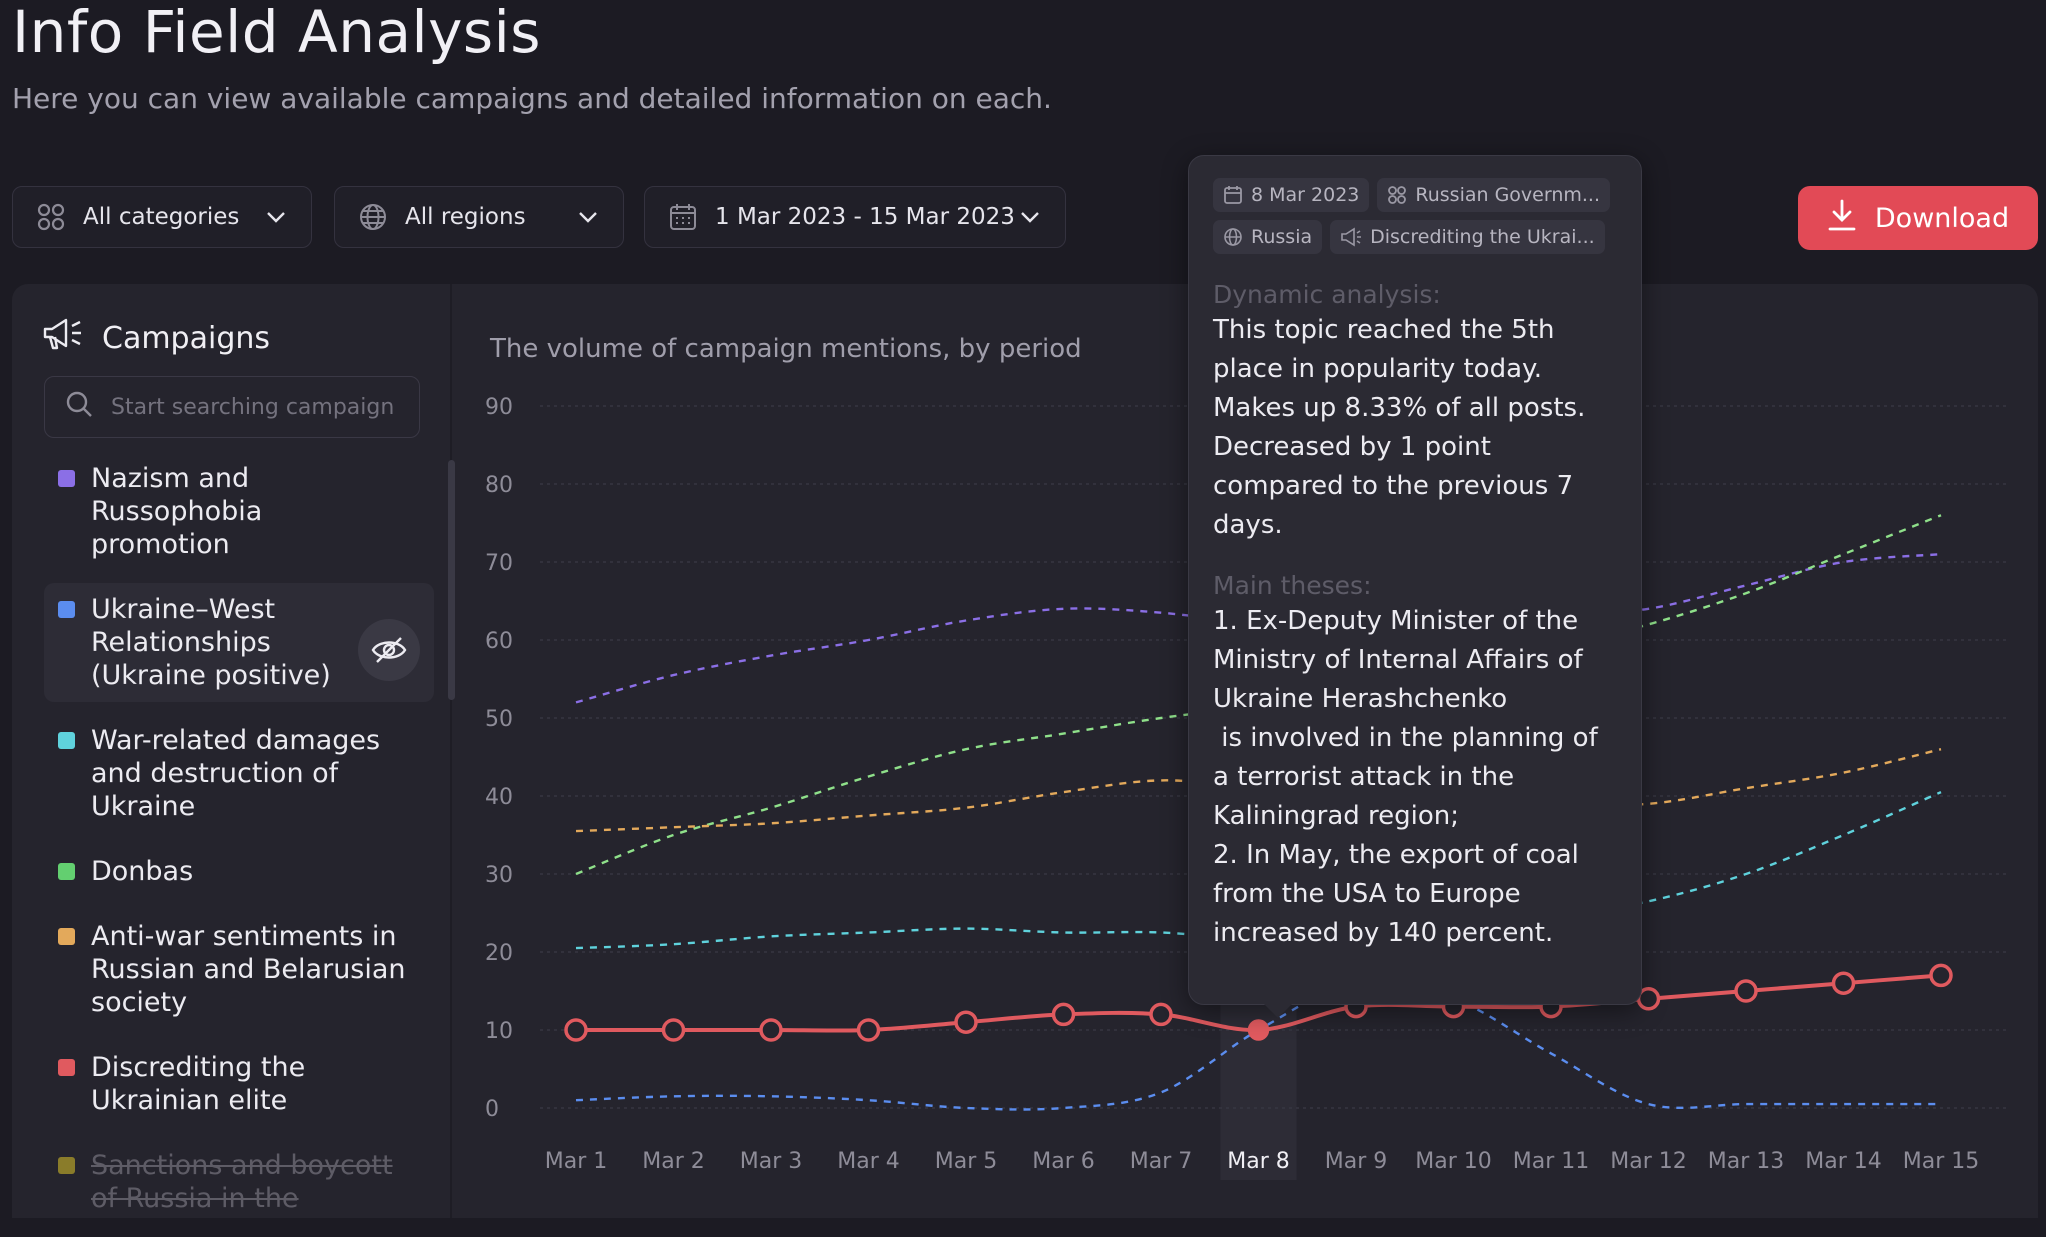 This screenshot has height=1237, width=2046. What do you see at coordinates (389, 650) in the screenshot?
I see `hide-eye-icon` at bounding box center [389, 650].